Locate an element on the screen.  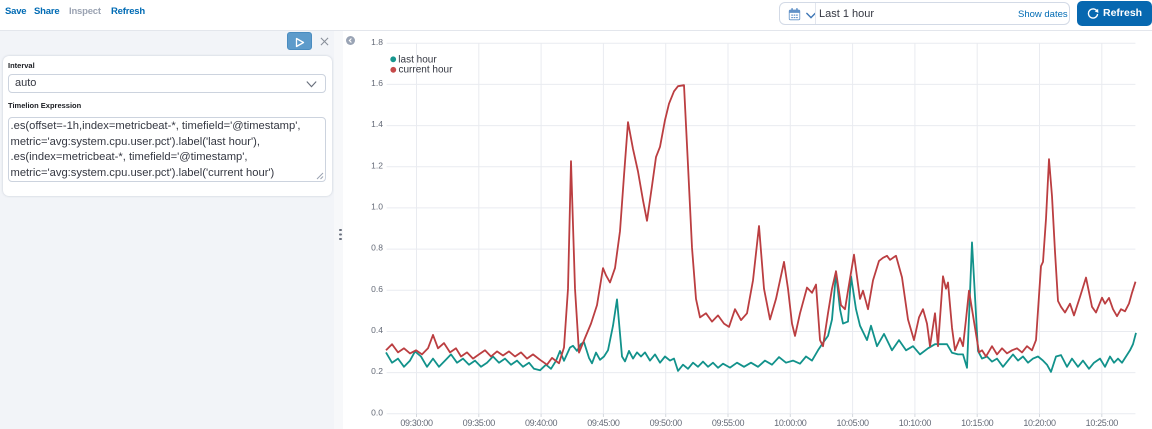
svg-text: 1.8 is located at coordinates (377, 42).